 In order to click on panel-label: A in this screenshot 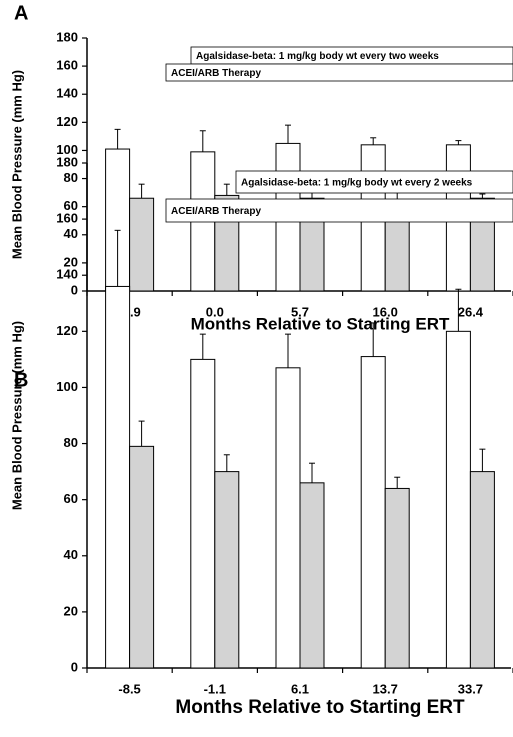, I will do `click(21, 13)`.